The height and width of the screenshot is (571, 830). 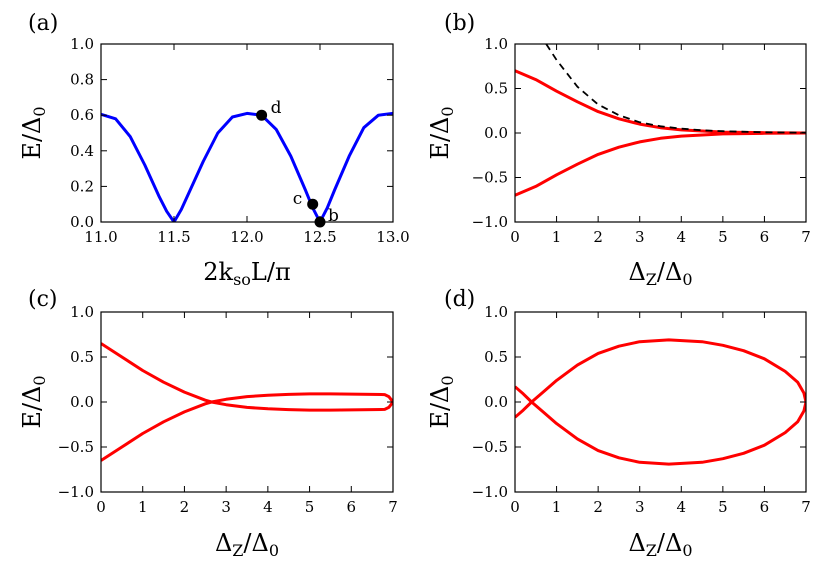 I want to click on x-tick-label: 13.0, so click(x=392, y=237).